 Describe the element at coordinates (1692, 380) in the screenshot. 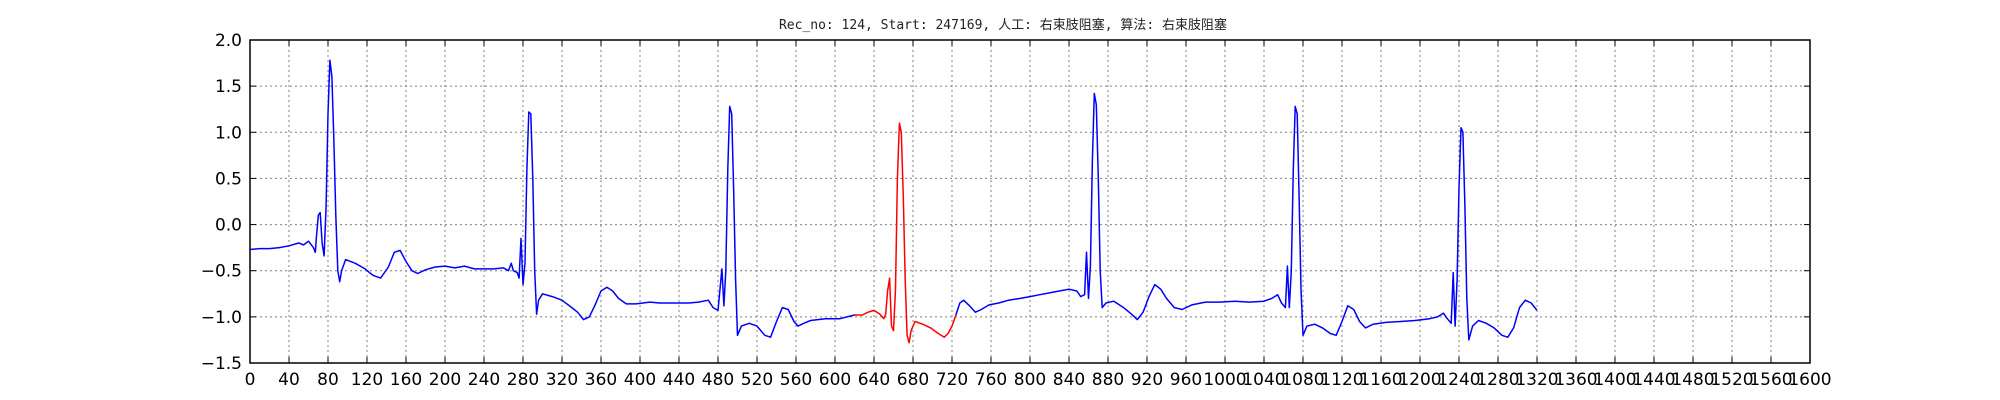

I see `x-tick-label: 1480` at that location.